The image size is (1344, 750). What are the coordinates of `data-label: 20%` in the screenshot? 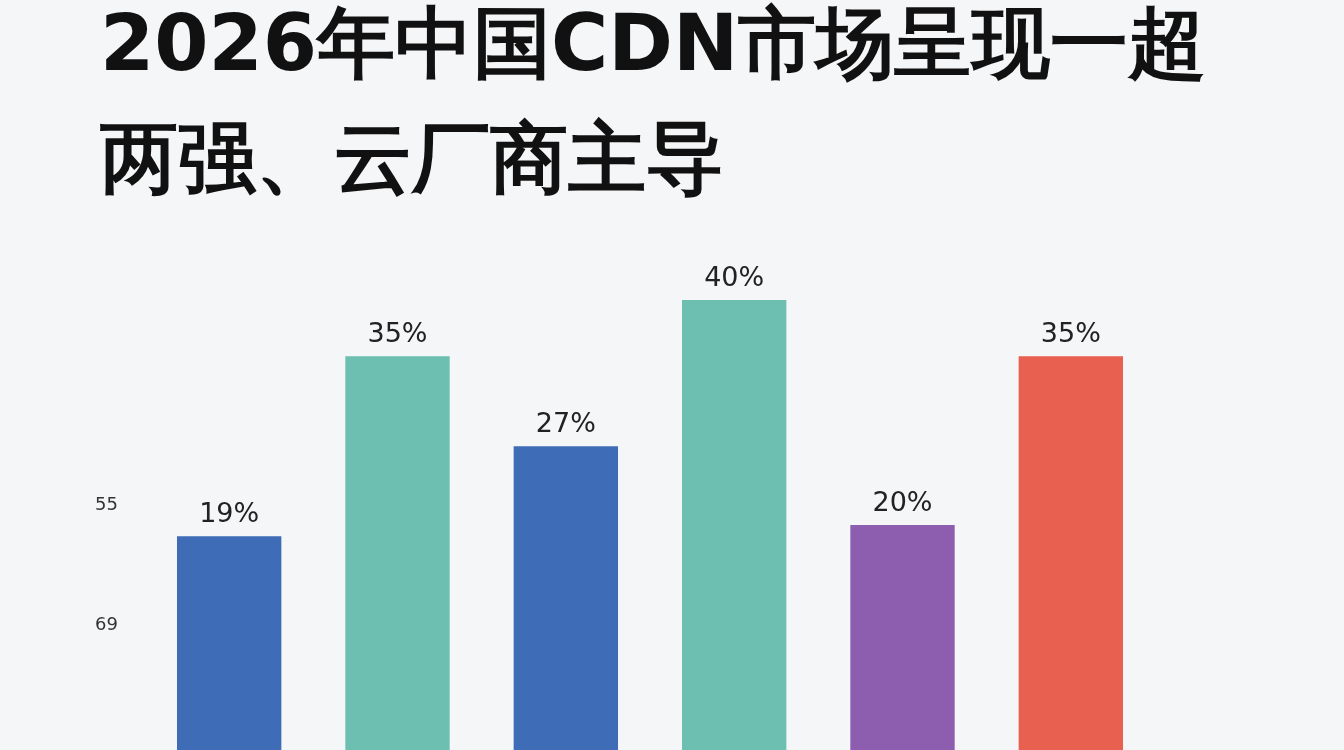 It's located at (902, 501).